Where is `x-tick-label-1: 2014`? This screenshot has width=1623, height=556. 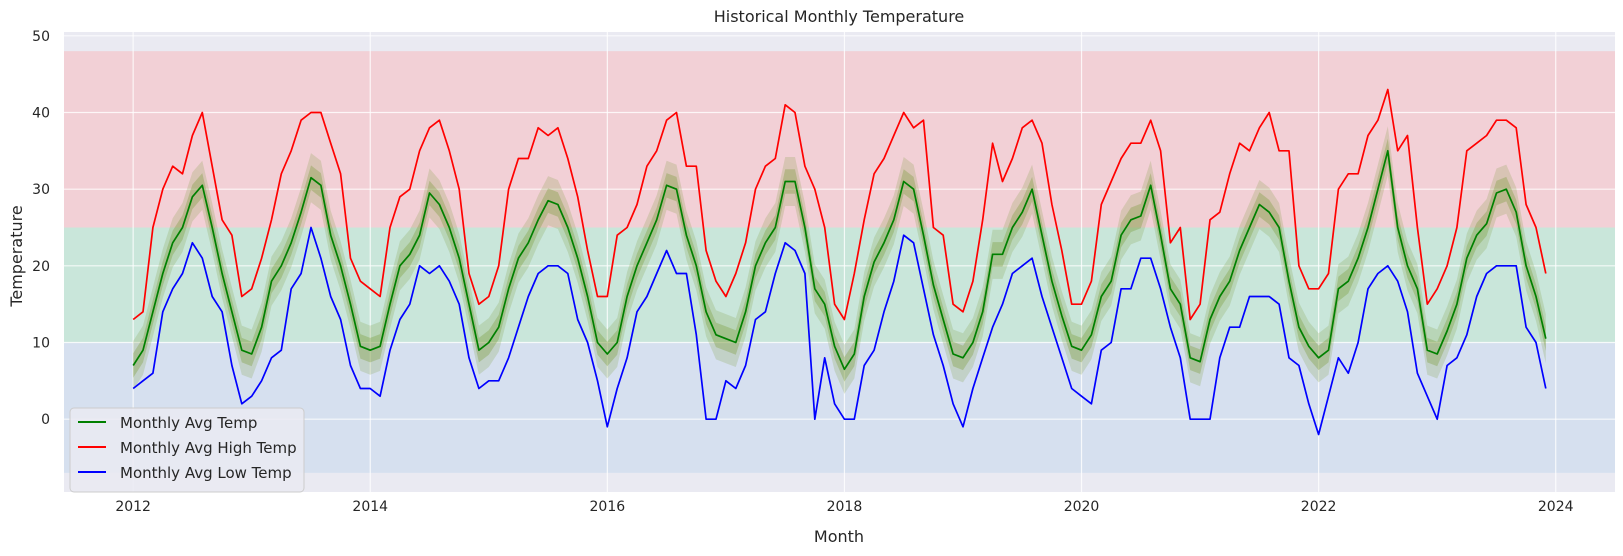 x-tick-label-1: 2014 is located at coordinates (370, 507).